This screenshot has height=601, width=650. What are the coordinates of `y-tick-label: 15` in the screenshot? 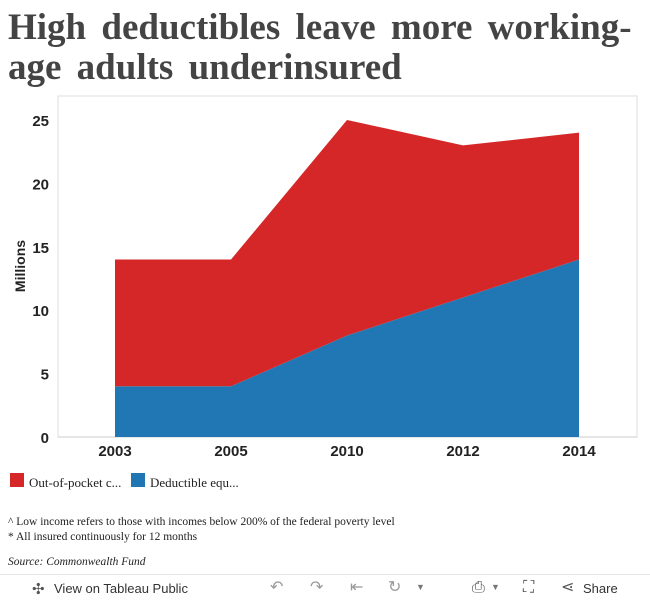 It's located at (40, 248).